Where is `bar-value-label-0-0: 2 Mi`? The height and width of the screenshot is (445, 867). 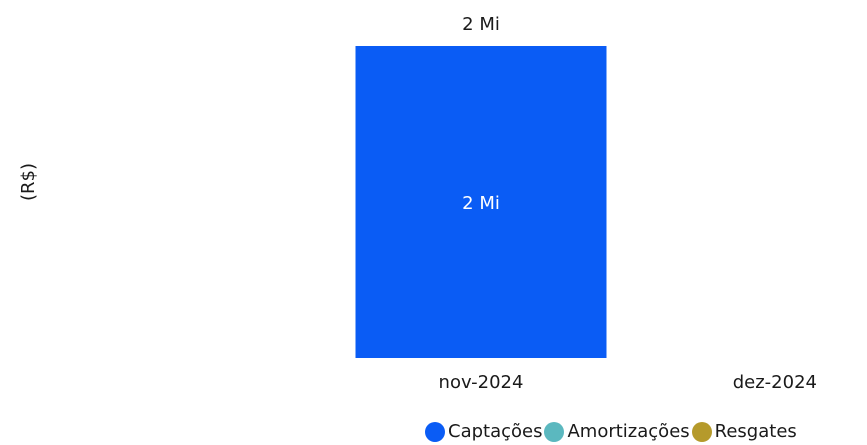 bar-value-label-0-0: 2 Mi is located at coordinates (481, 203).